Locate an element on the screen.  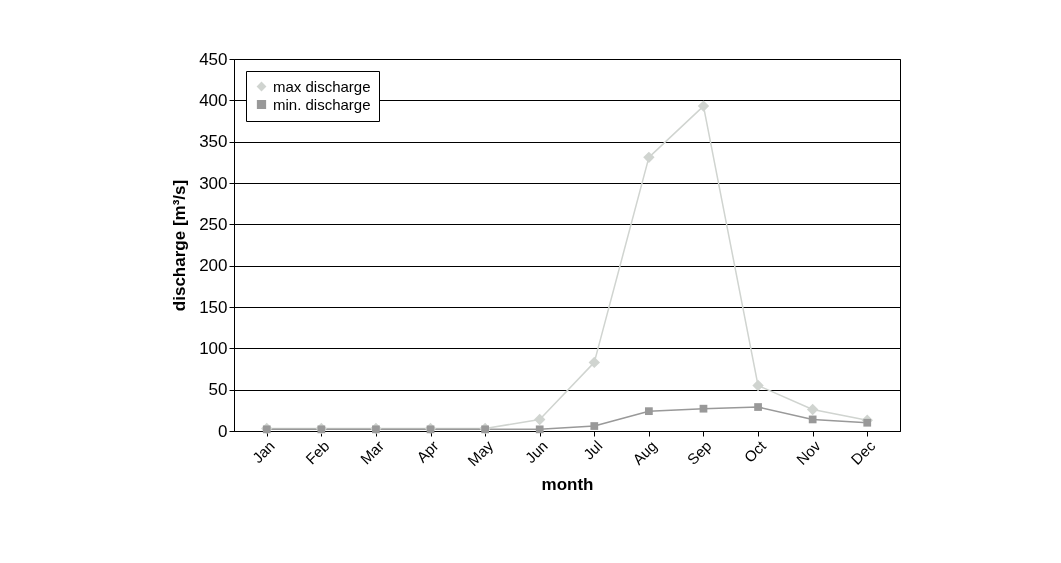
x-tick-label: Nov is located at coordinates (808, 452).